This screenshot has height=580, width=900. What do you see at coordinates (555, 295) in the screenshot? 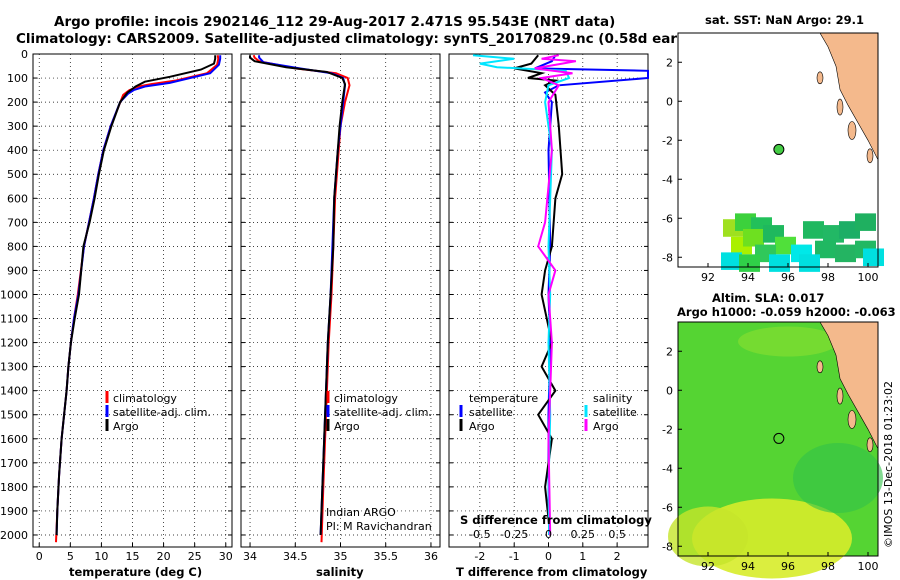
I see `series-line-s-argo` at bounding box center [555, 295].